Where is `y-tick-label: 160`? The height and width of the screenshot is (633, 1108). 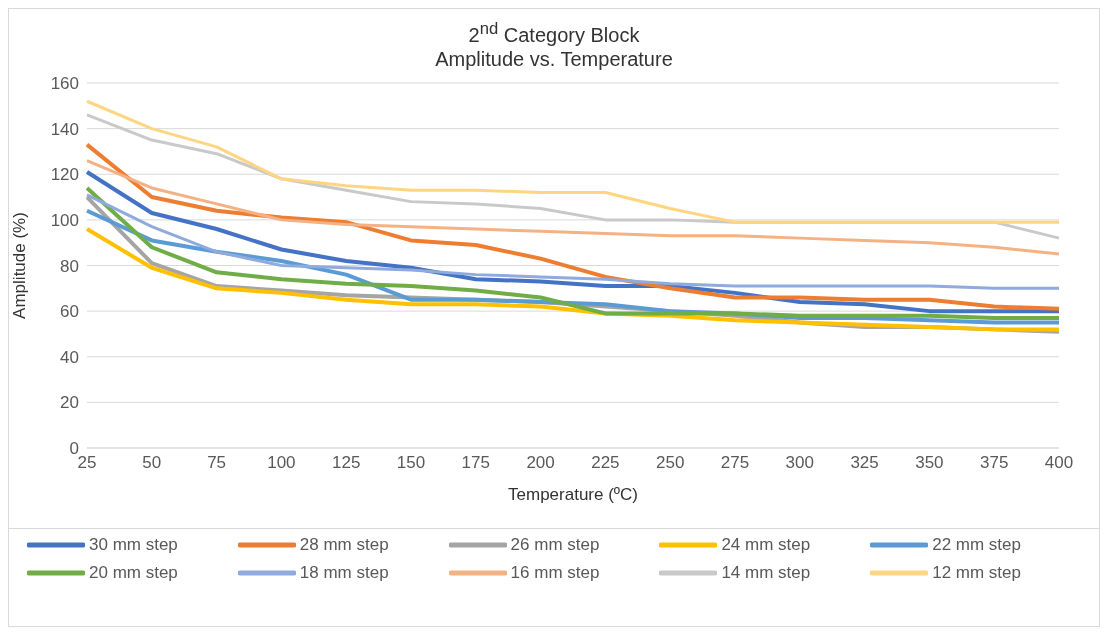
y-tick-label: 160 is located at coordinates (64, 83).